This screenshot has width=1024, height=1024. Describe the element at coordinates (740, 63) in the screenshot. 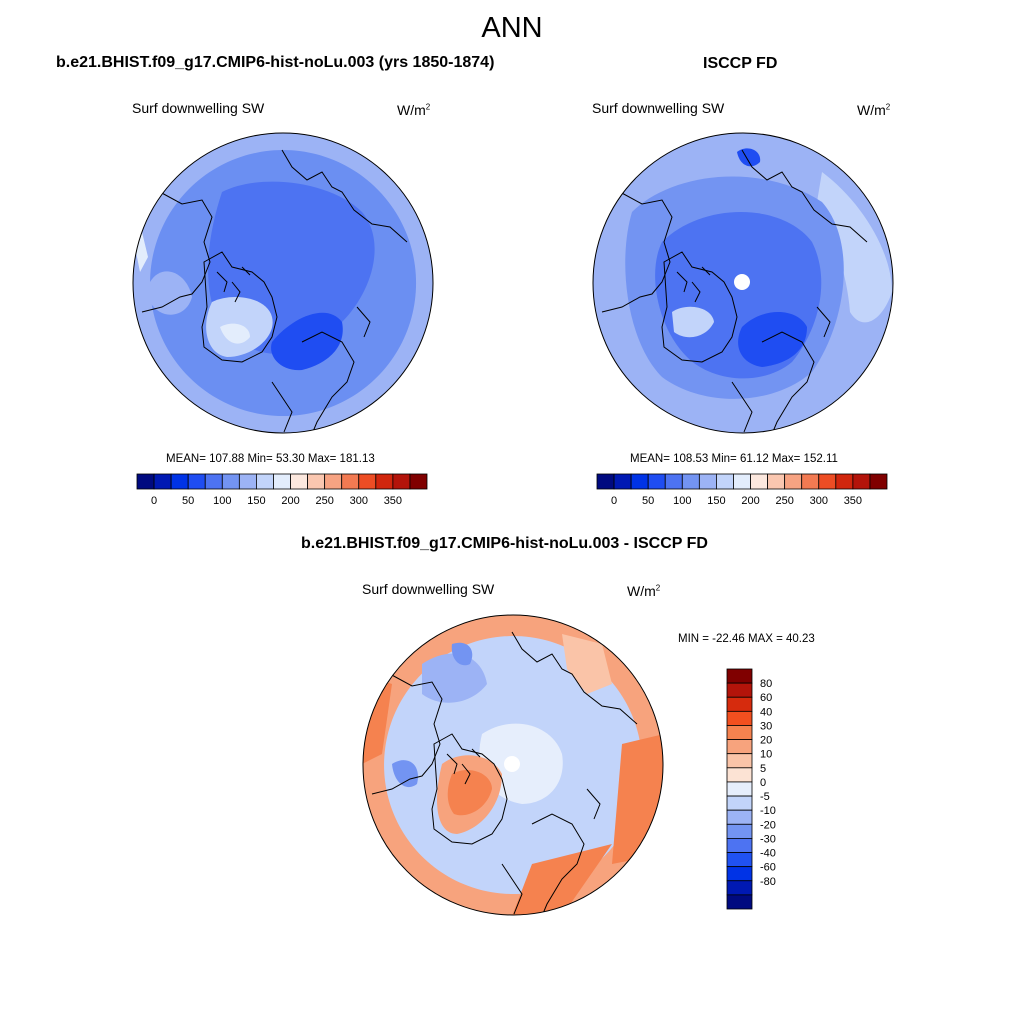

I see `obs-panel-title: ISCCP FD` at that location.